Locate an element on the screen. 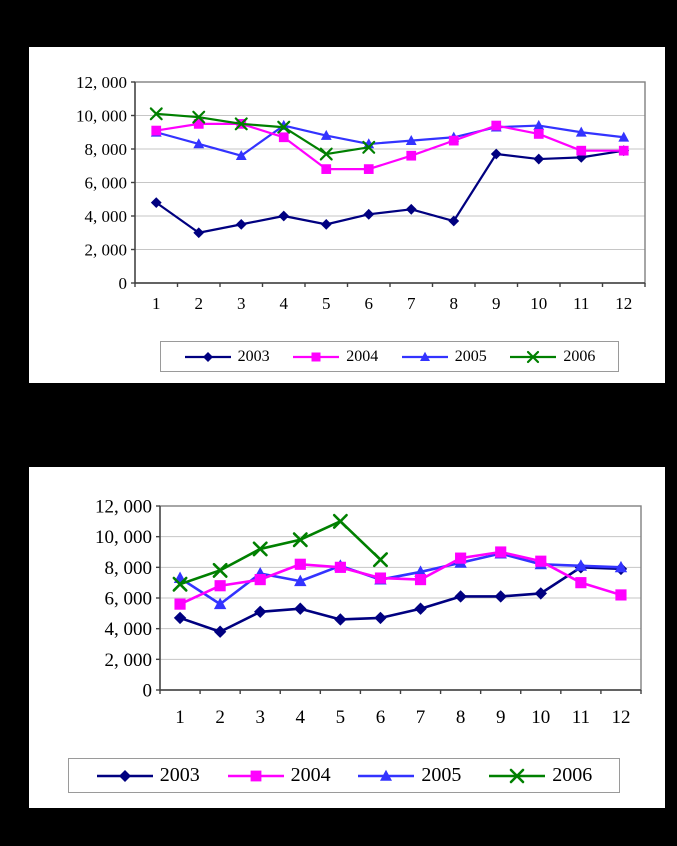  y-axis-tick-label: 12, 000 is located at coordinates (101, 82).